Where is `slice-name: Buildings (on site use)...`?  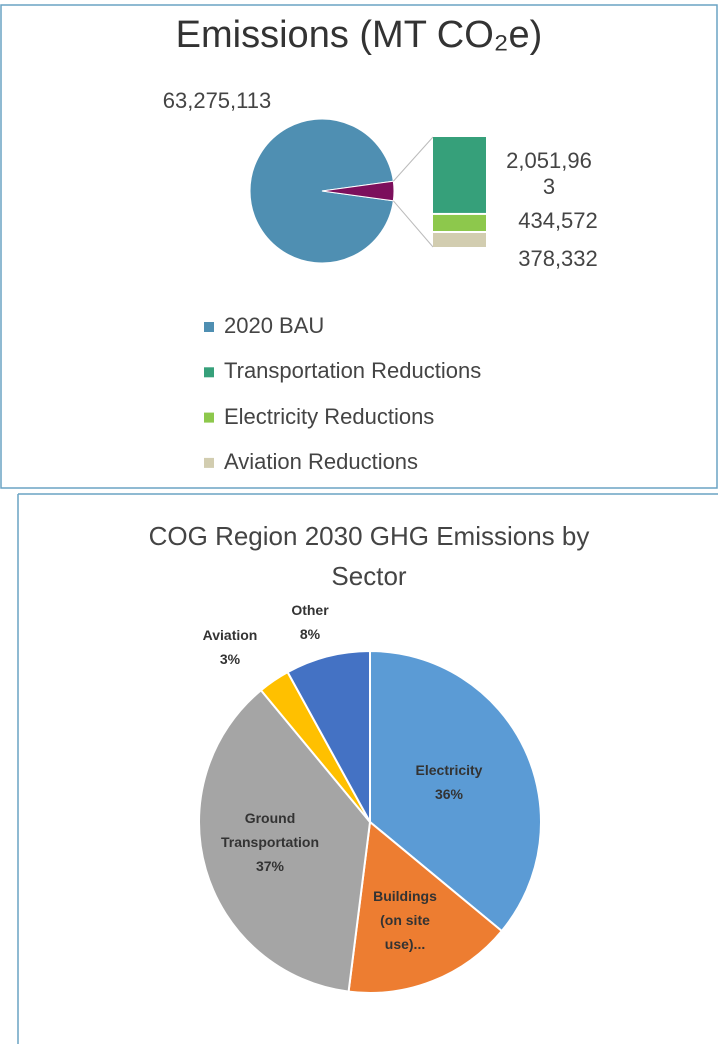
slice-name: Buildings (on site use)... is located at coordinates (405, 920).